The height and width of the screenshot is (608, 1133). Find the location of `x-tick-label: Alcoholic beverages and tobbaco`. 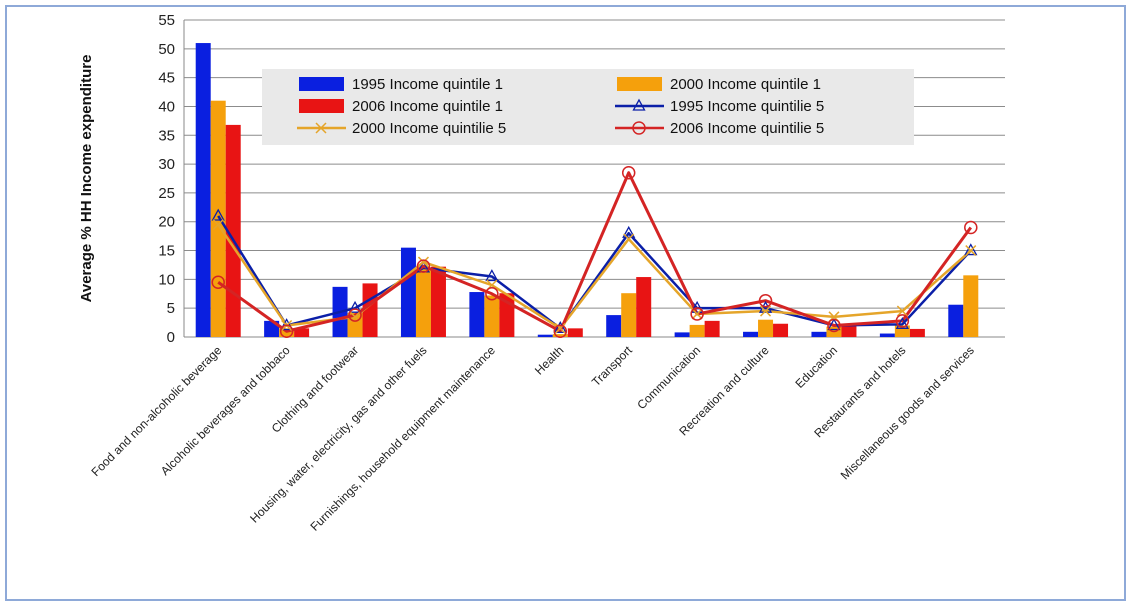

x-tick-label: Alcoholic beverages and tobbaco is located at coordinates (225, 410).